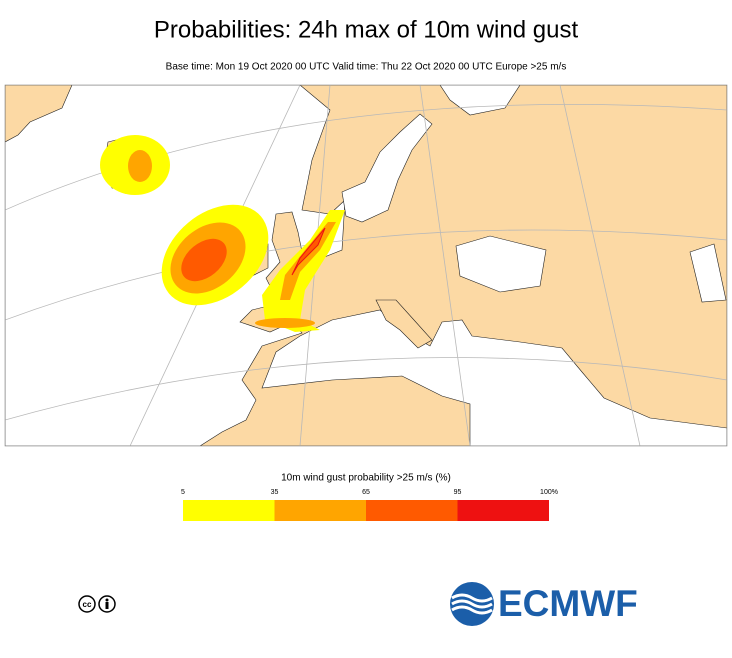 Image resolution: width=732 pixels, height=658 pixels. Describe the element at coordinates (366, 29) in the screenshot. I see `title: Probabilities: 24h max of 10m wind gust` at that location.